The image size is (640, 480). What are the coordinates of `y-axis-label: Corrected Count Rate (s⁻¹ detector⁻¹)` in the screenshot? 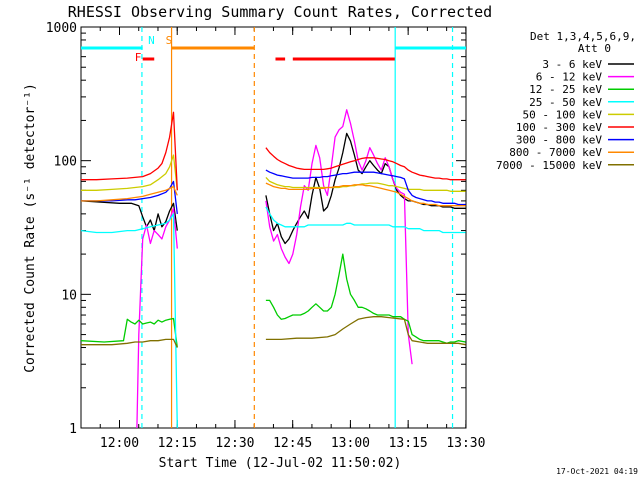 It's located at (30, 228).